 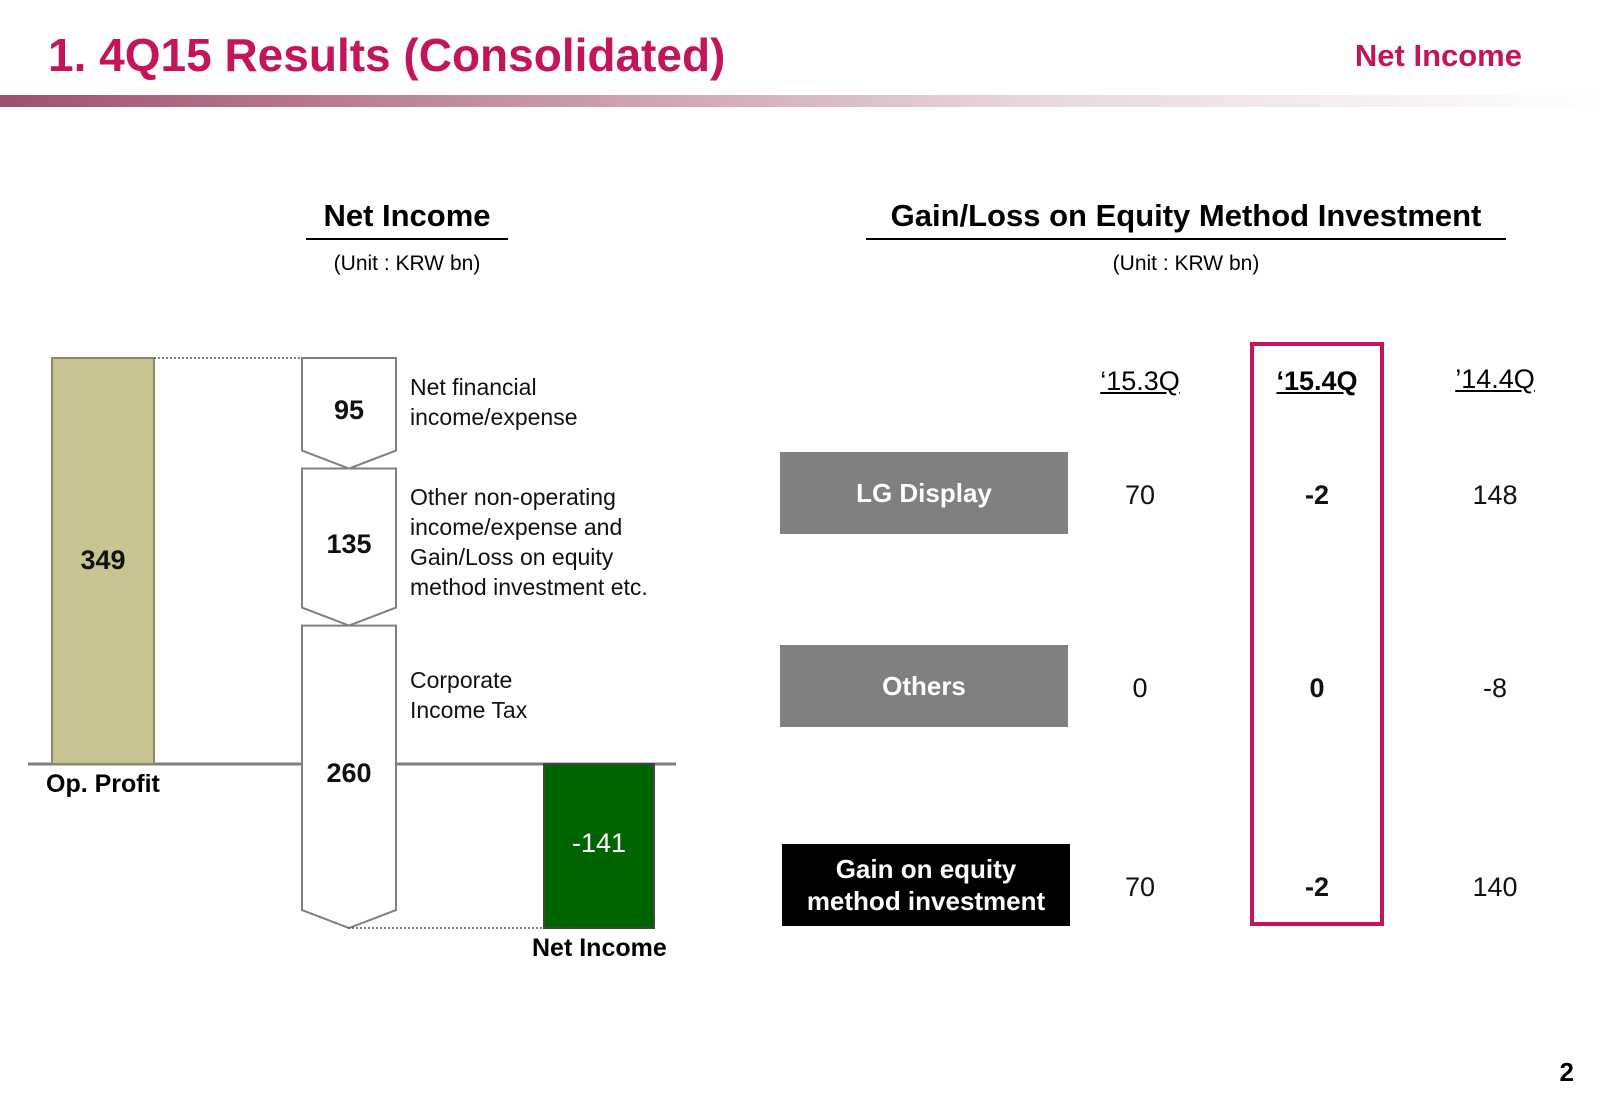 What do you see at coordinates (1495, 379) in the screenshot?
I see `column-header: ’14.4Q` at bounding box center [1495, 379].